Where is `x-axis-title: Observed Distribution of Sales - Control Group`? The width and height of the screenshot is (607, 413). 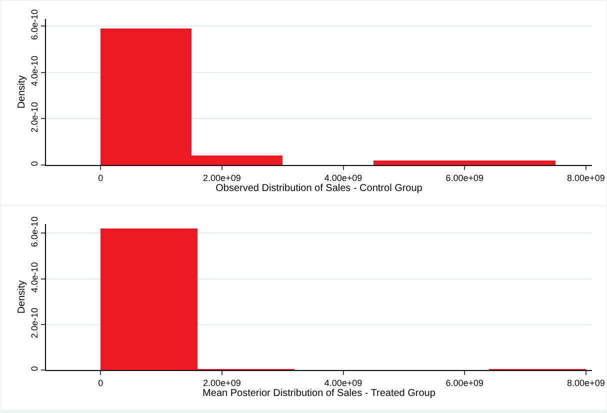
x-axis-title: Observed Distribution of Sales - Control Group is located at coordinates (319, 188).